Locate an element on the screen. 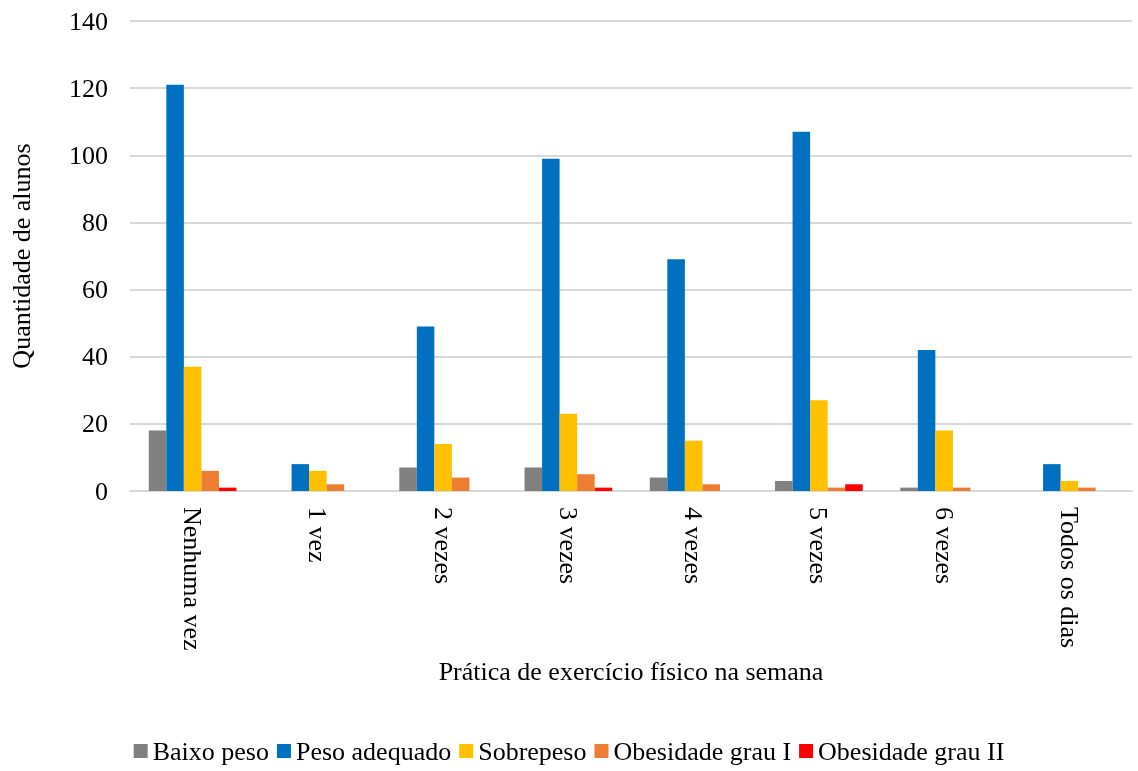 The image size is (1138, 771). legend-label: Sobrepeso is located at coordinates (532, 751).